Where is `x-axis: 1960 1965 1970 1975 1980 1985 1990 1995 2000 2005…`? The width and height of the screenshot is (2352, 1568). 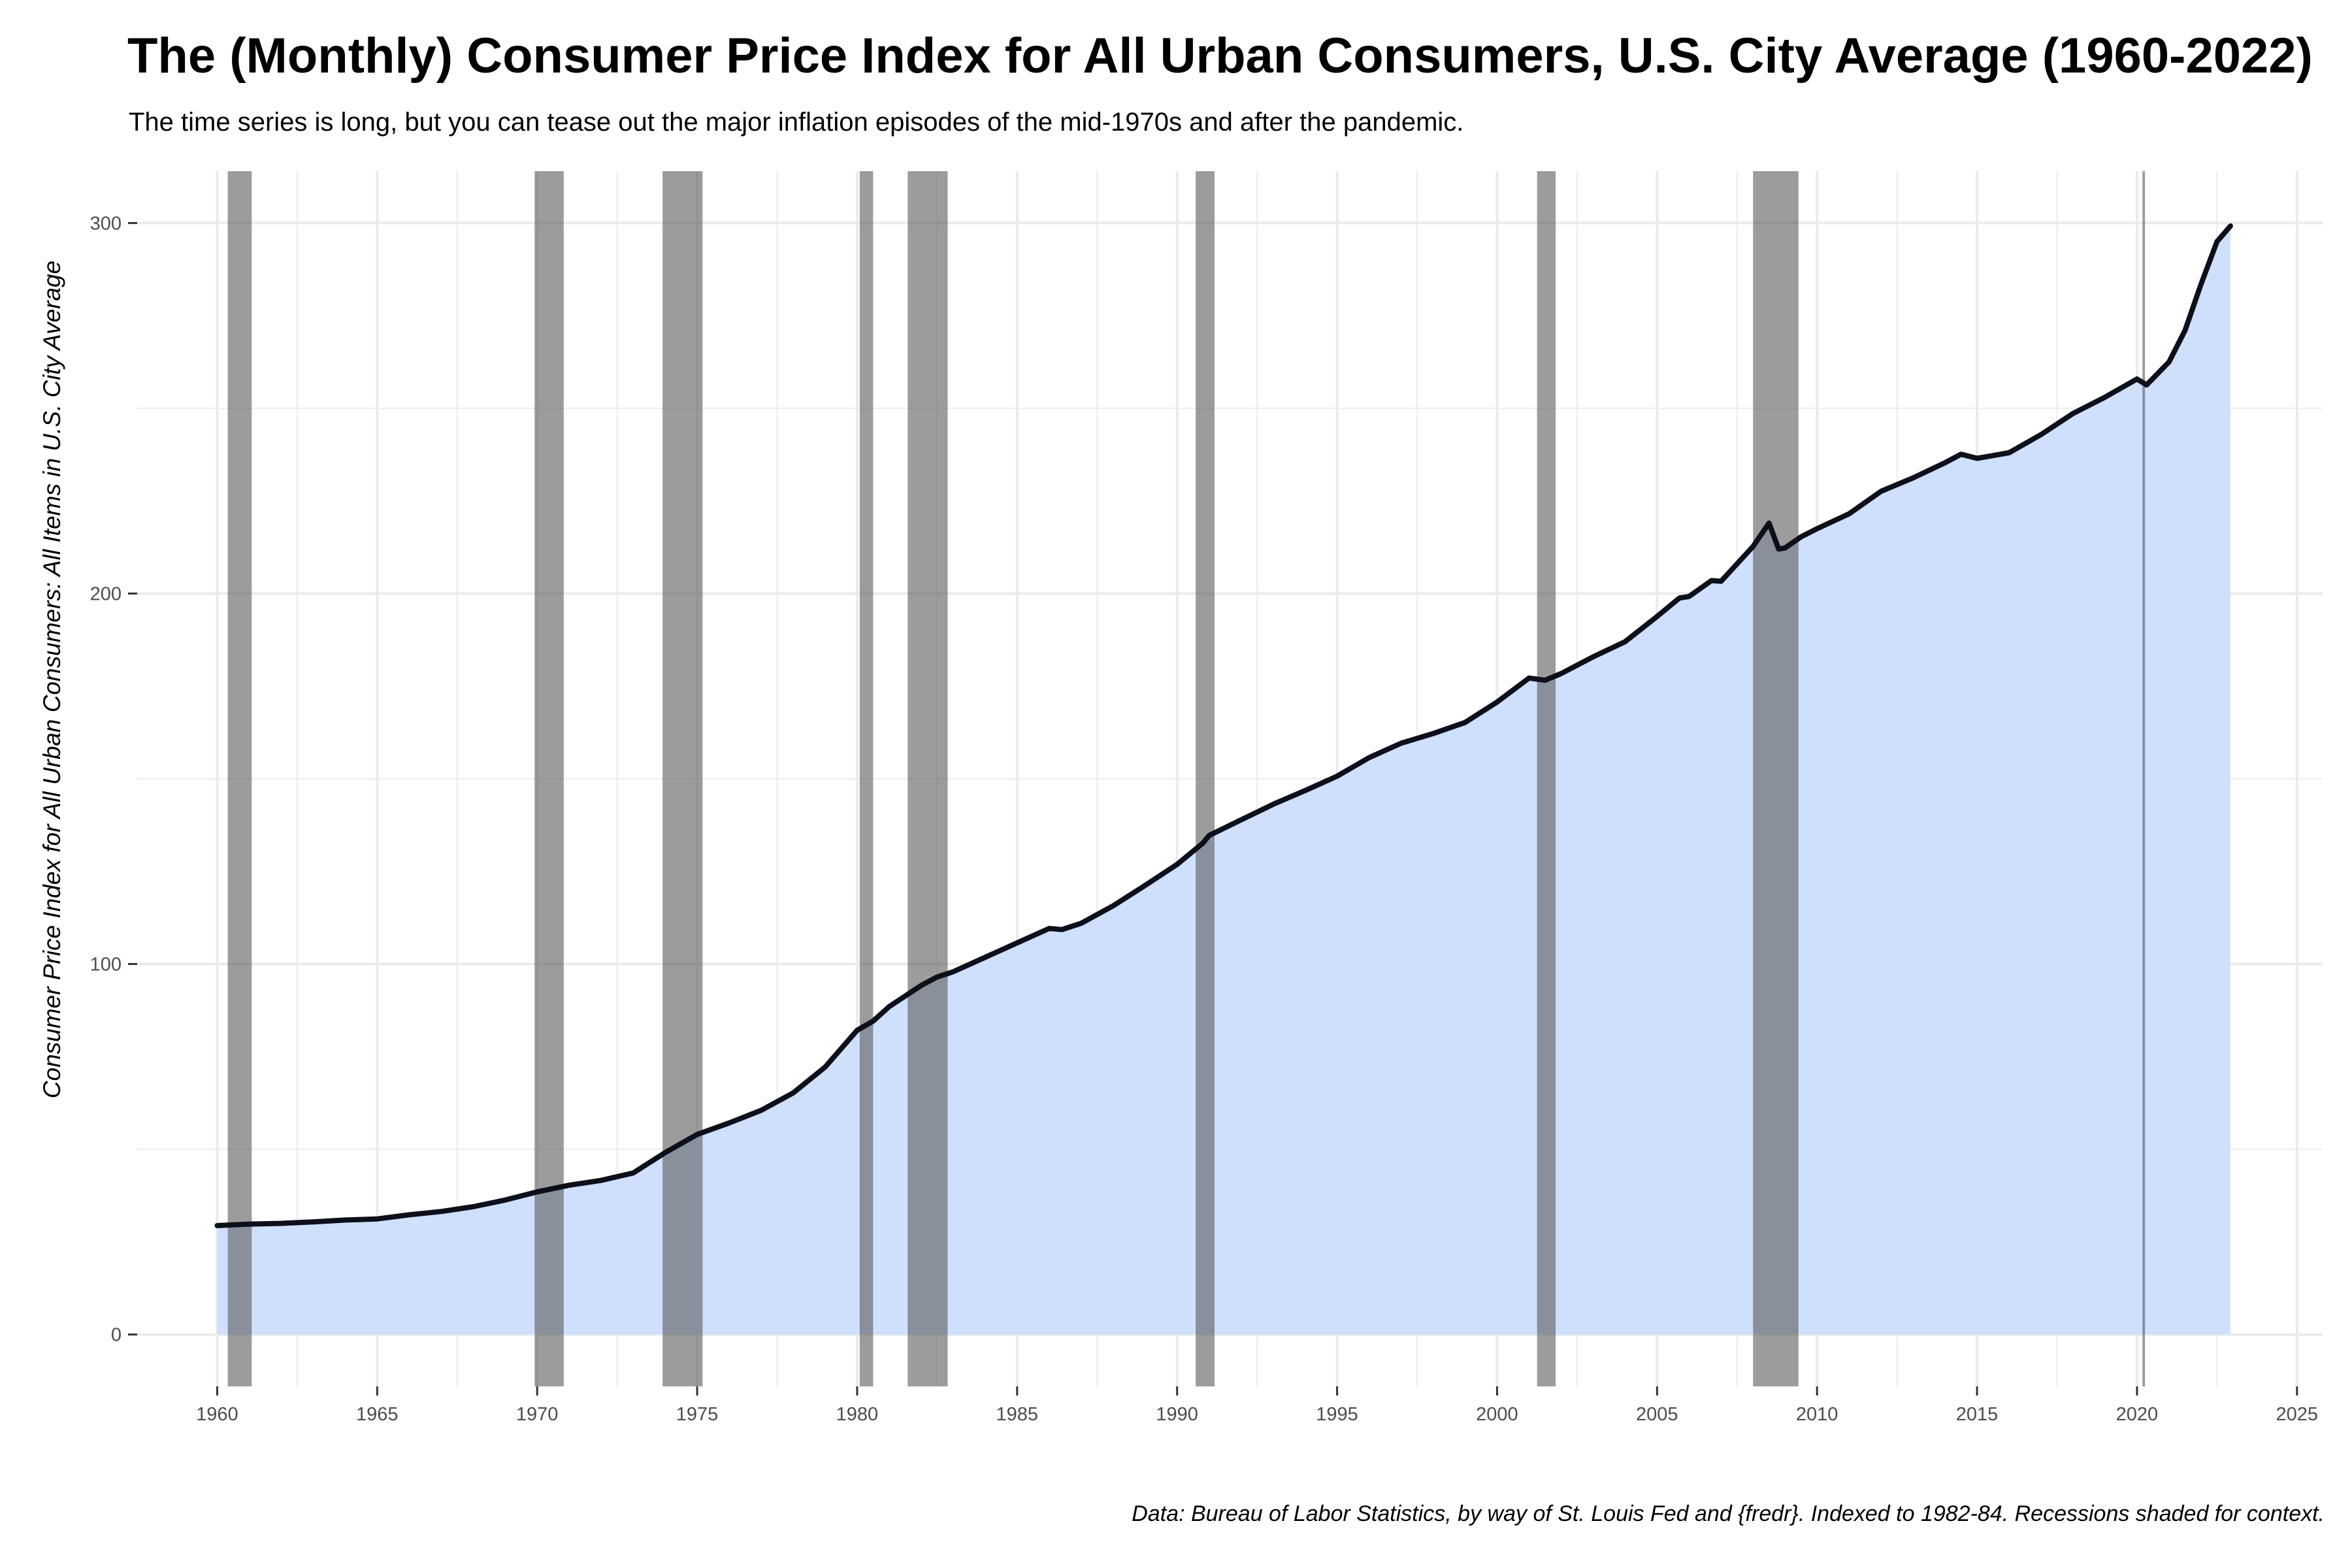
x-axis: 1960 1965 1970 1975 1980 1985 1990 1995 2000 2005… is located at coordinates (1257, 1405).